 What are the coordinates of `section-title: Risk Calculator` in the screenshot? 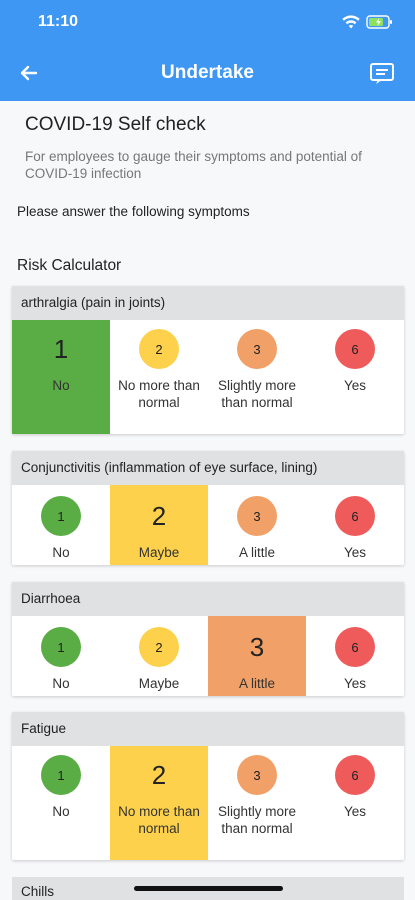 It's located at (69, 265).